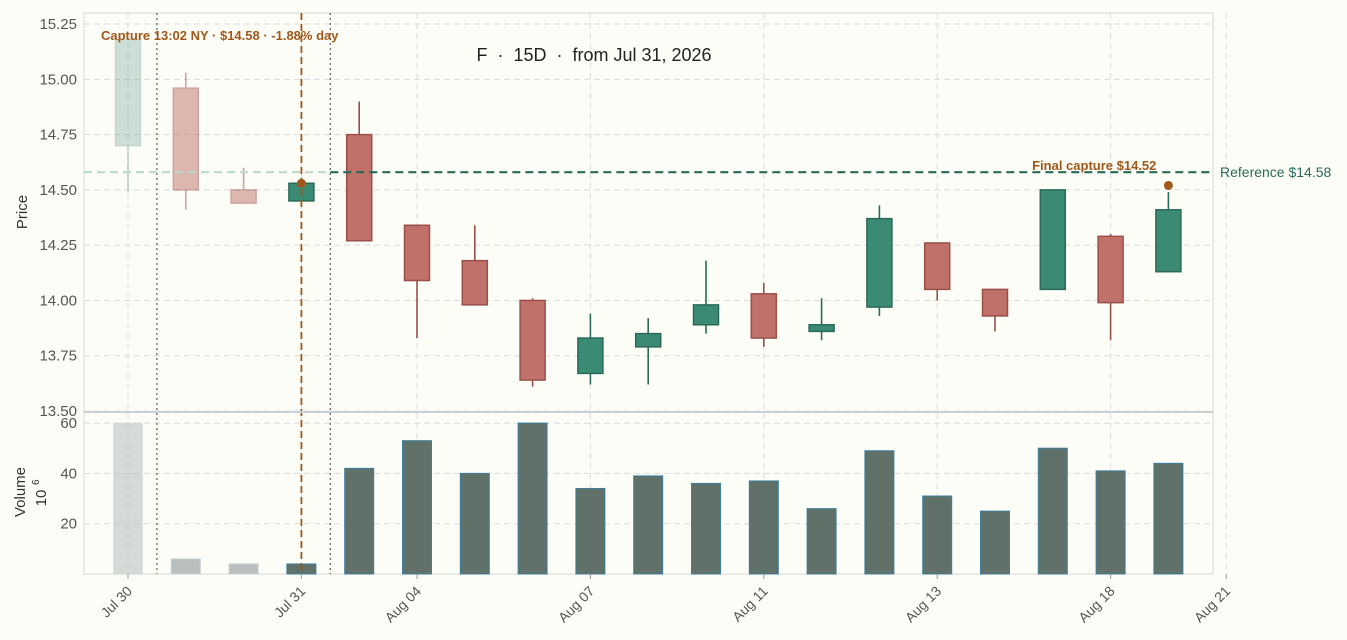 The width and height of the screenshot is (1347, 640). I want to click on x-tick-label: Jul 31, so click(290, 602).